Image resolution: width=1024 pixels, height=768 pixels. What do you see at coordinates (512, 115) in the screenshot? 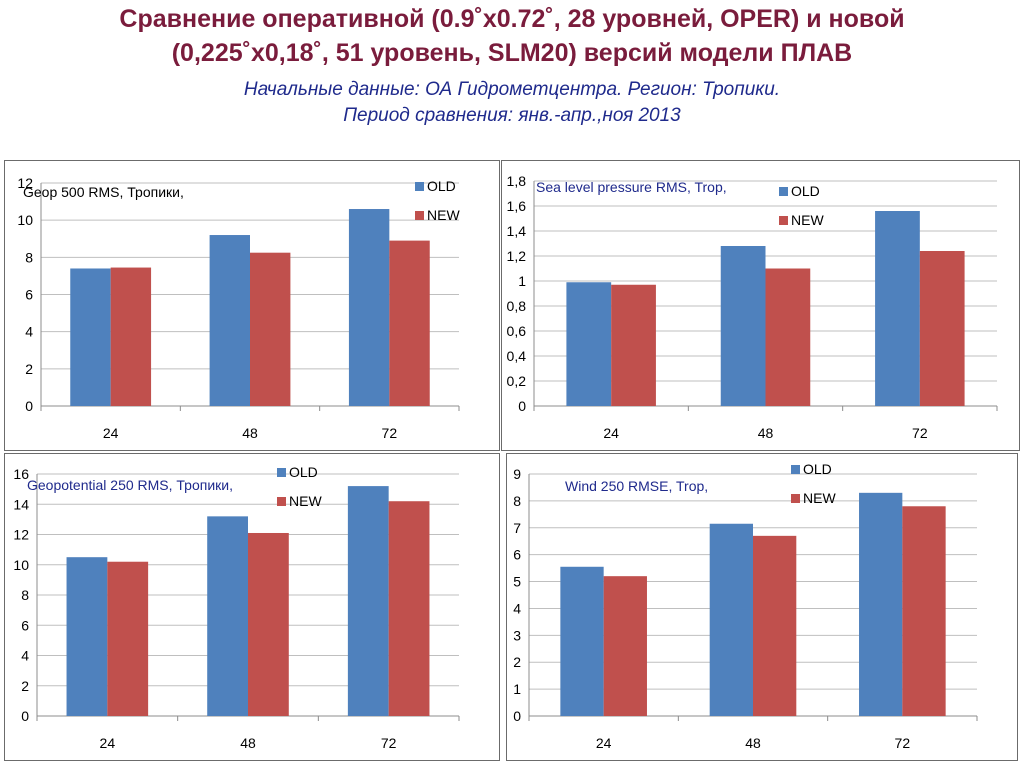
I see `page-subtitle-line-2: Период сравнения: янв.-апр.,ноя 2013` at bounding box center [512, 115].